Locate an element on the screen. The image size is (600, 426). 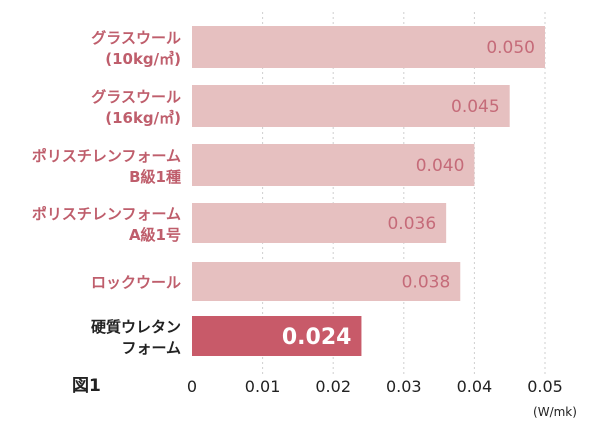
category-label: ロックウール is located at coordinates (136, 283).